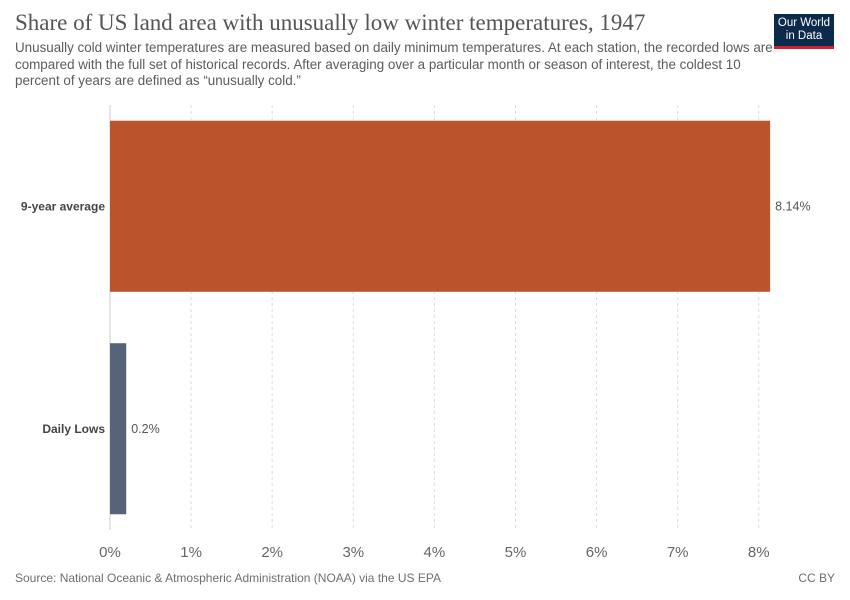  I want to click on x-tick-label: 8%, so click(759, 552).